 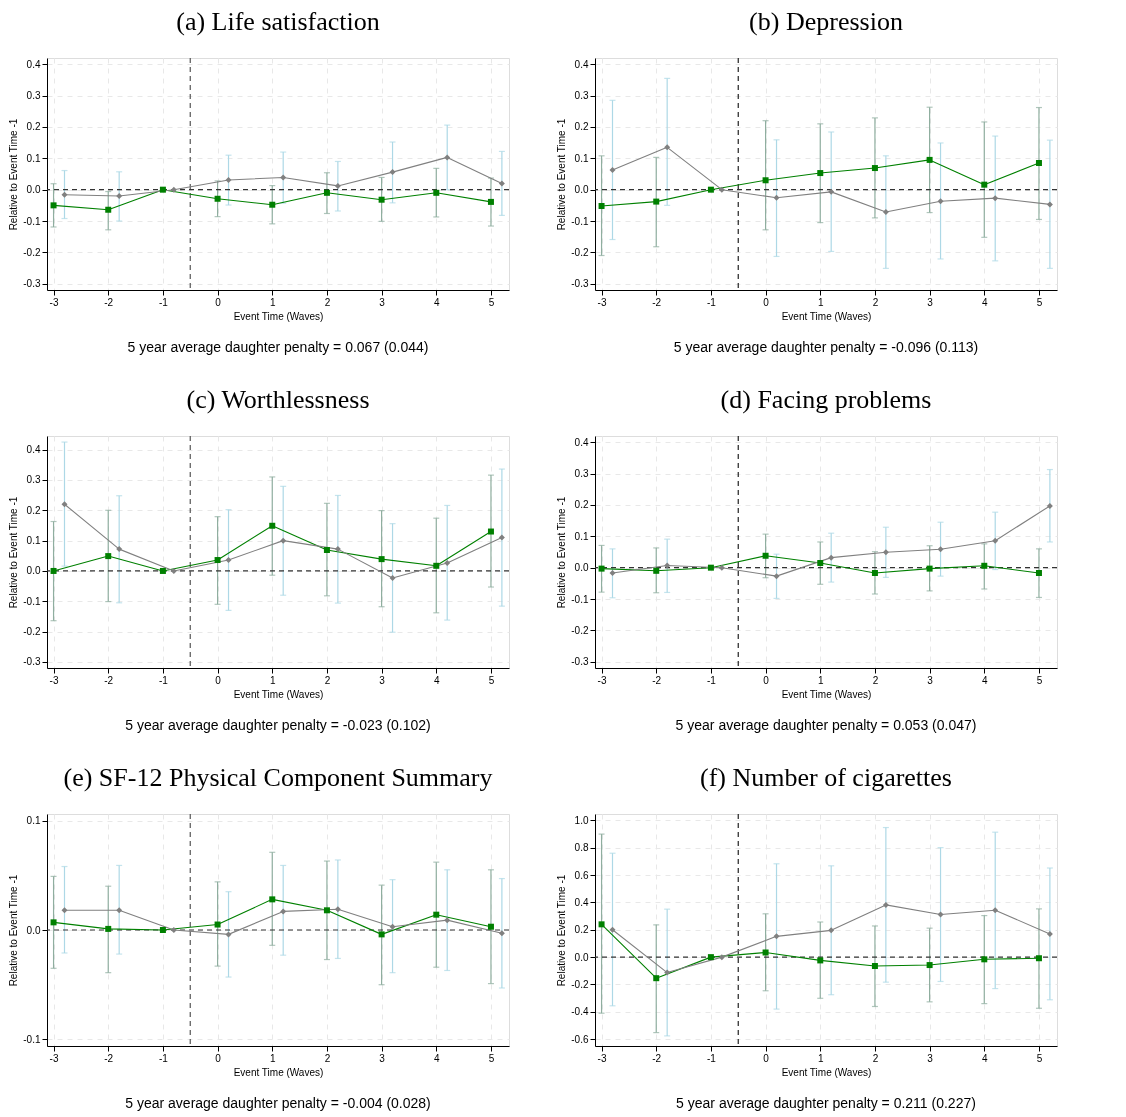 What do you see at coordinates (581, 848) in the screenshot?
I see `y-tick-label: 0.8` at bounding box center [581, 848].